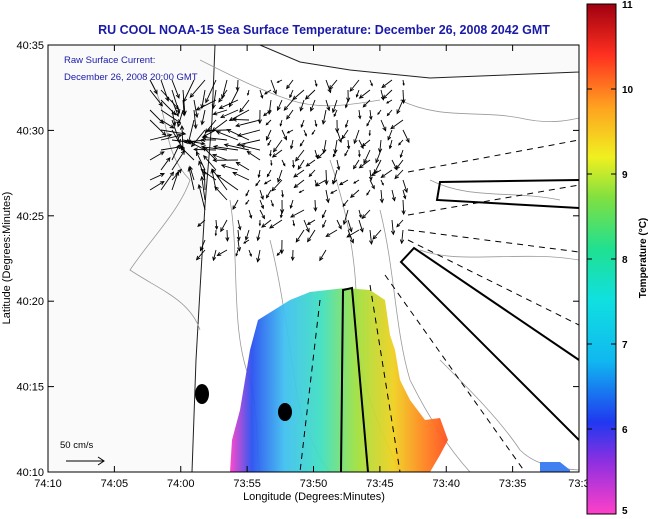 The height and width of the screenshot is (519, 651). What do you see at coordinates (419, 62) in the screenshot?
I see `land-long-island` at bounding box center [419, 62].